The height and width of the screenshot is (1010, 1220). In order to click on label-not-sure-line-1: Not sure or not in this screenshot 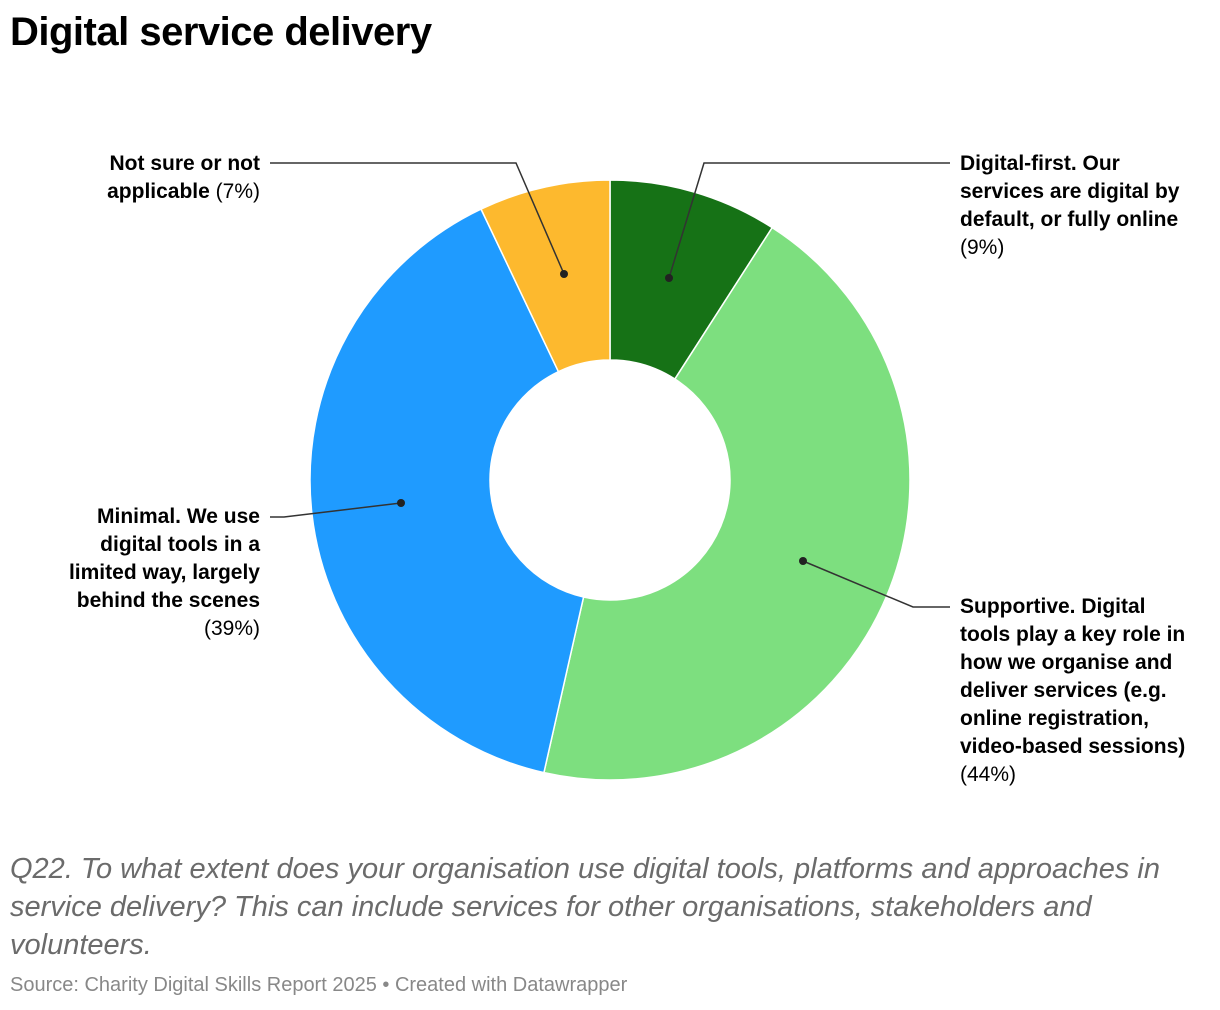, I will do `click(185, 163)`.